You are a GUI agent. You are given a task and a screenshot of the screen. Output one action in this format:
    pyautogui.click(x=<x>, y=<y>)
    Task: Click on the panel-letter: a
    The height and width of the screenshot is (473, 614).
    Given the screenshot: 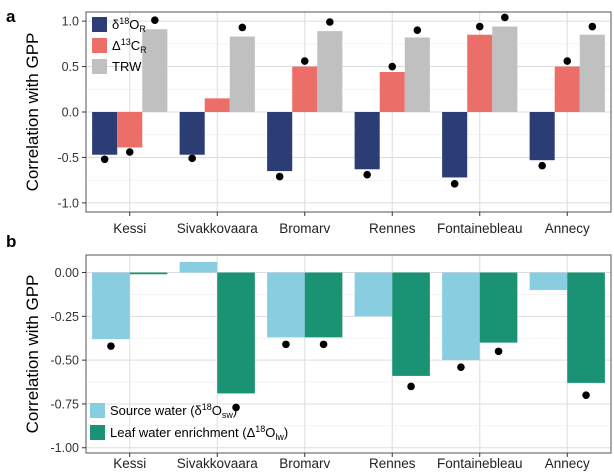 What is the action you would take?
    pyautogui.click(x=11, y=16)
    